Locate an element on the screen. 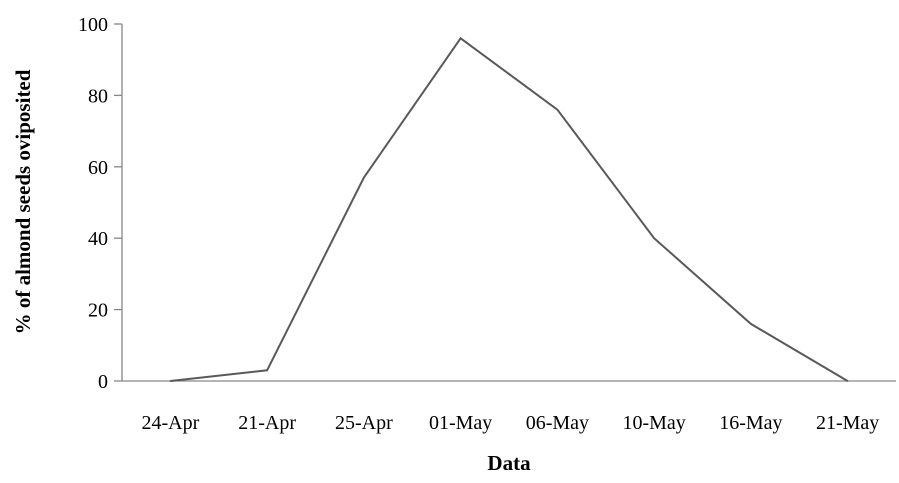 The height and width of the screenshot is (483, 899). x-tick-label: 24-Apr is located at coordinates (170, 423).